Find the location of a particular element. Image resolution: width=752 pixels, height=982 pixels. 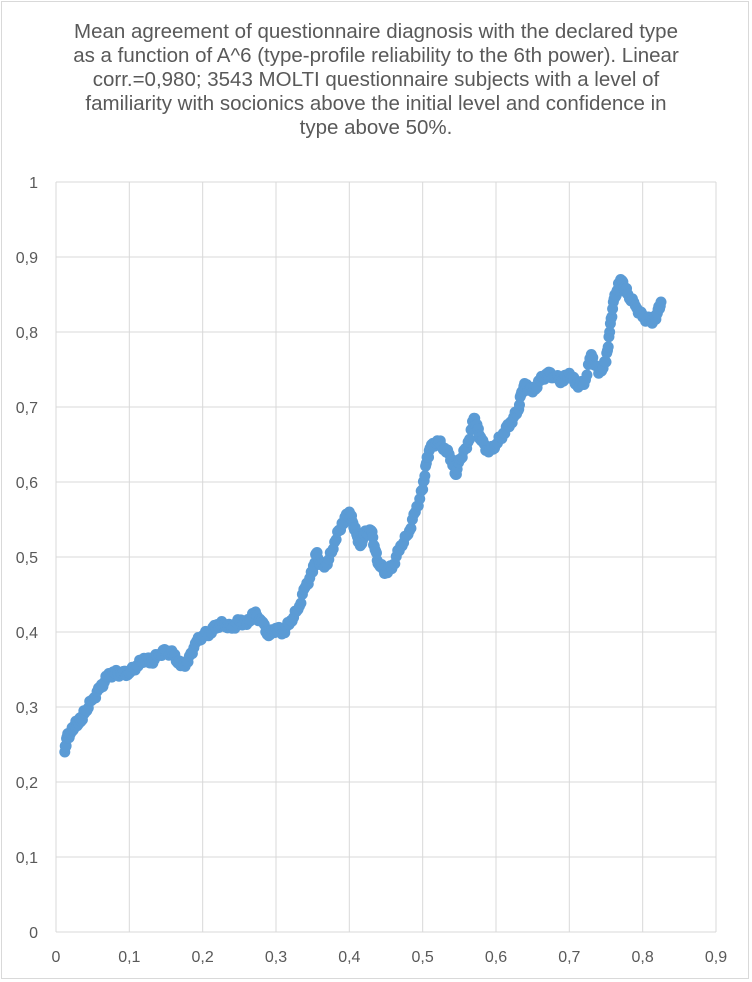

x-tick-label: 0,7 is located at coordinates (569, 957).